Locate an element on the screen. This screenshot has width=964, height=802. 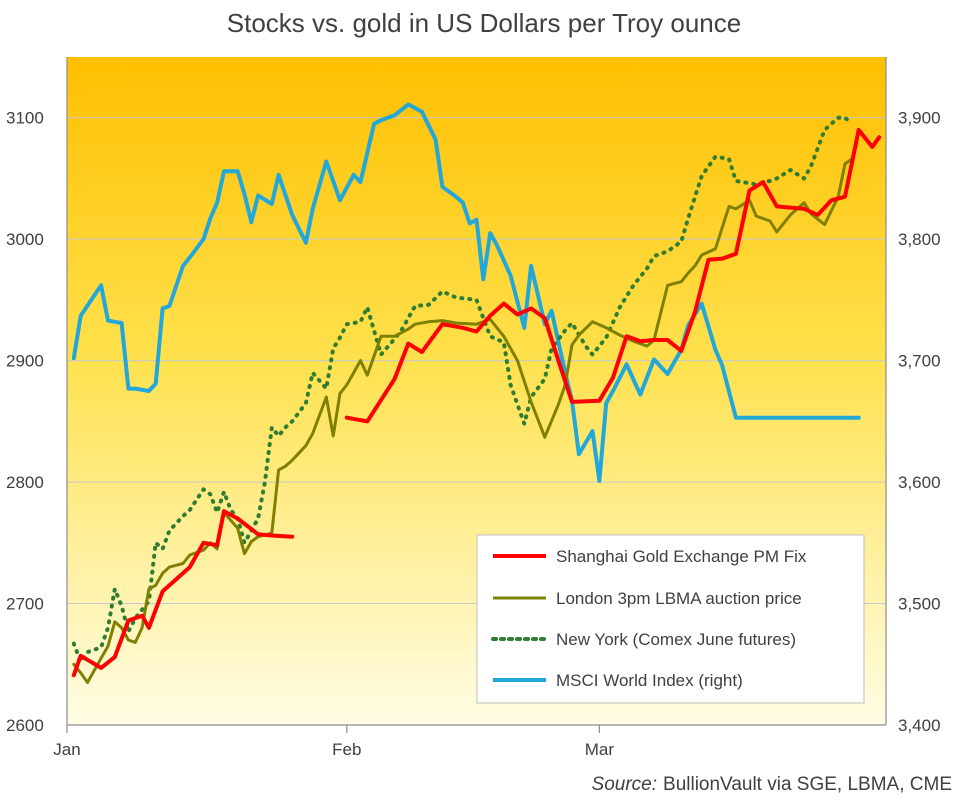
right-tick-label: 3,800 is located at coordinates (919, 239).